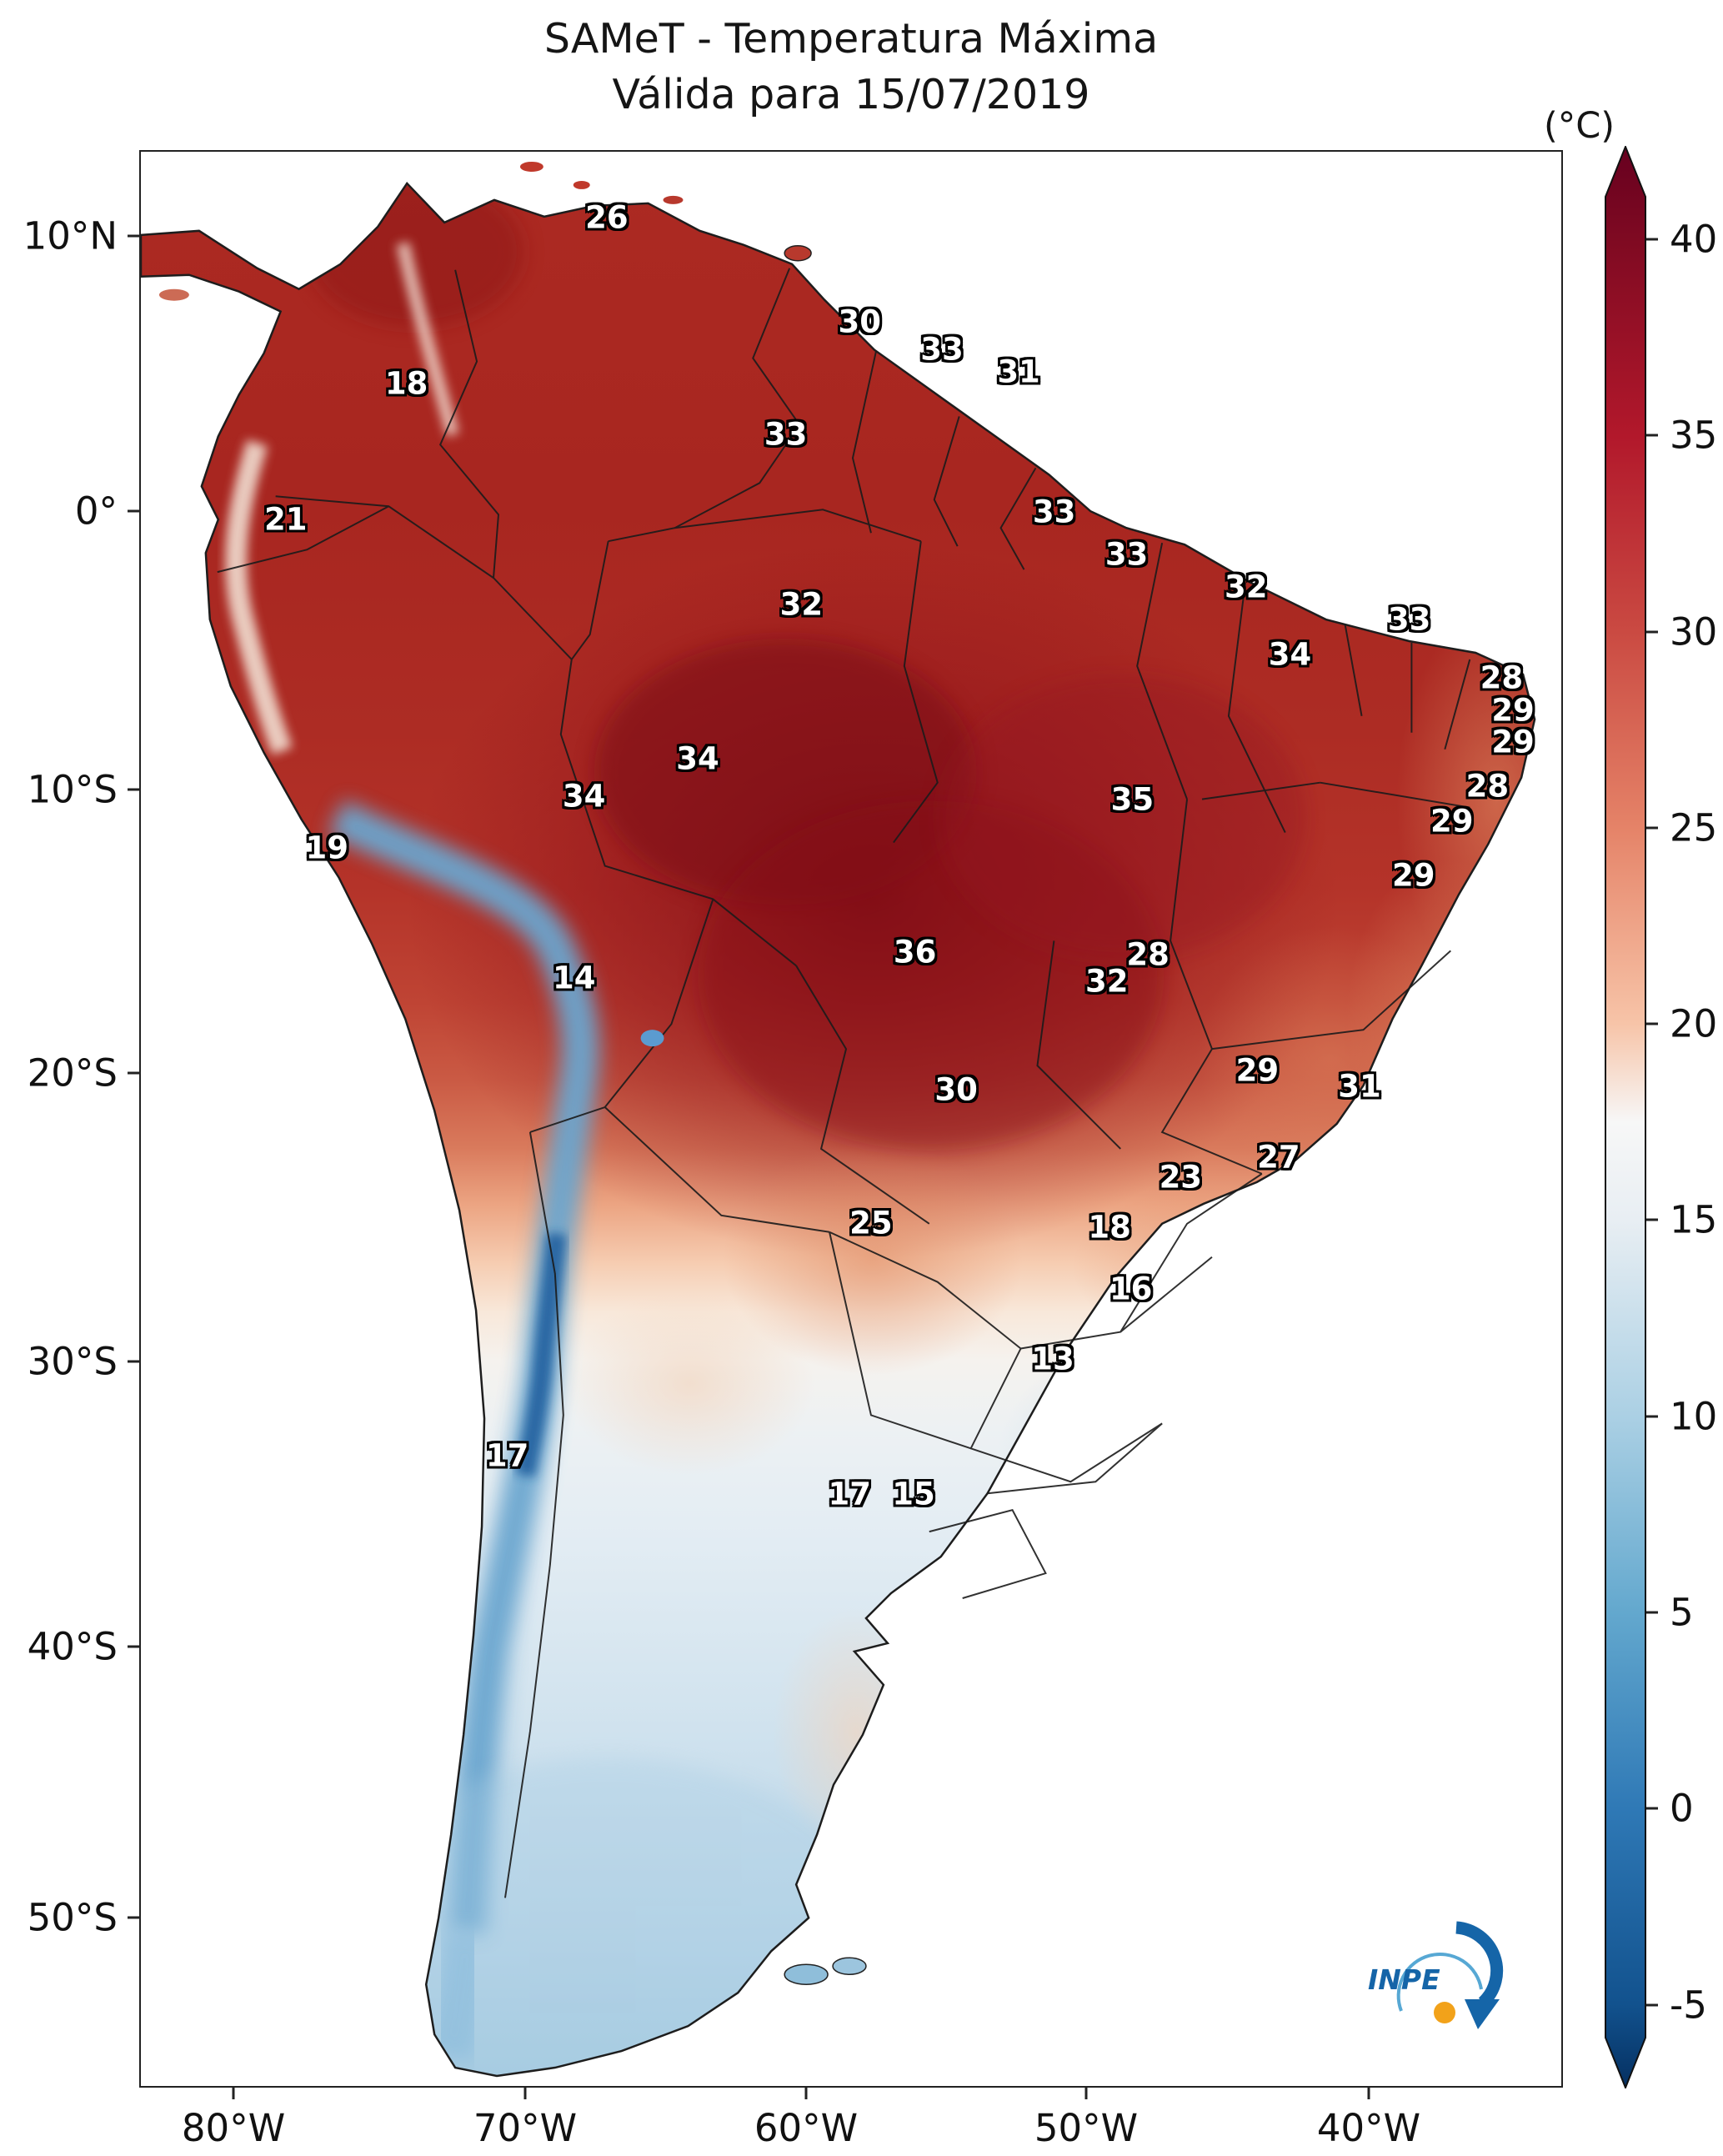 Image resolution: width=1723 pixels, height=2156 pixels. Describe the element at coordinates (1682, 1808) in the screenshot. I see `cbar-tick-label-0: 0` at that location.